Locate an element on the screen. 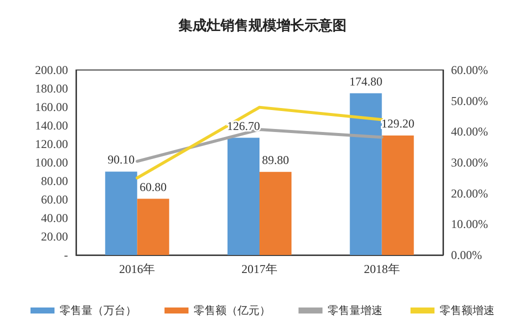 Image resolution: width=525 pixels, height=331 pixels. y-tick-label: 160.00 is located at coordinates (51, 107).